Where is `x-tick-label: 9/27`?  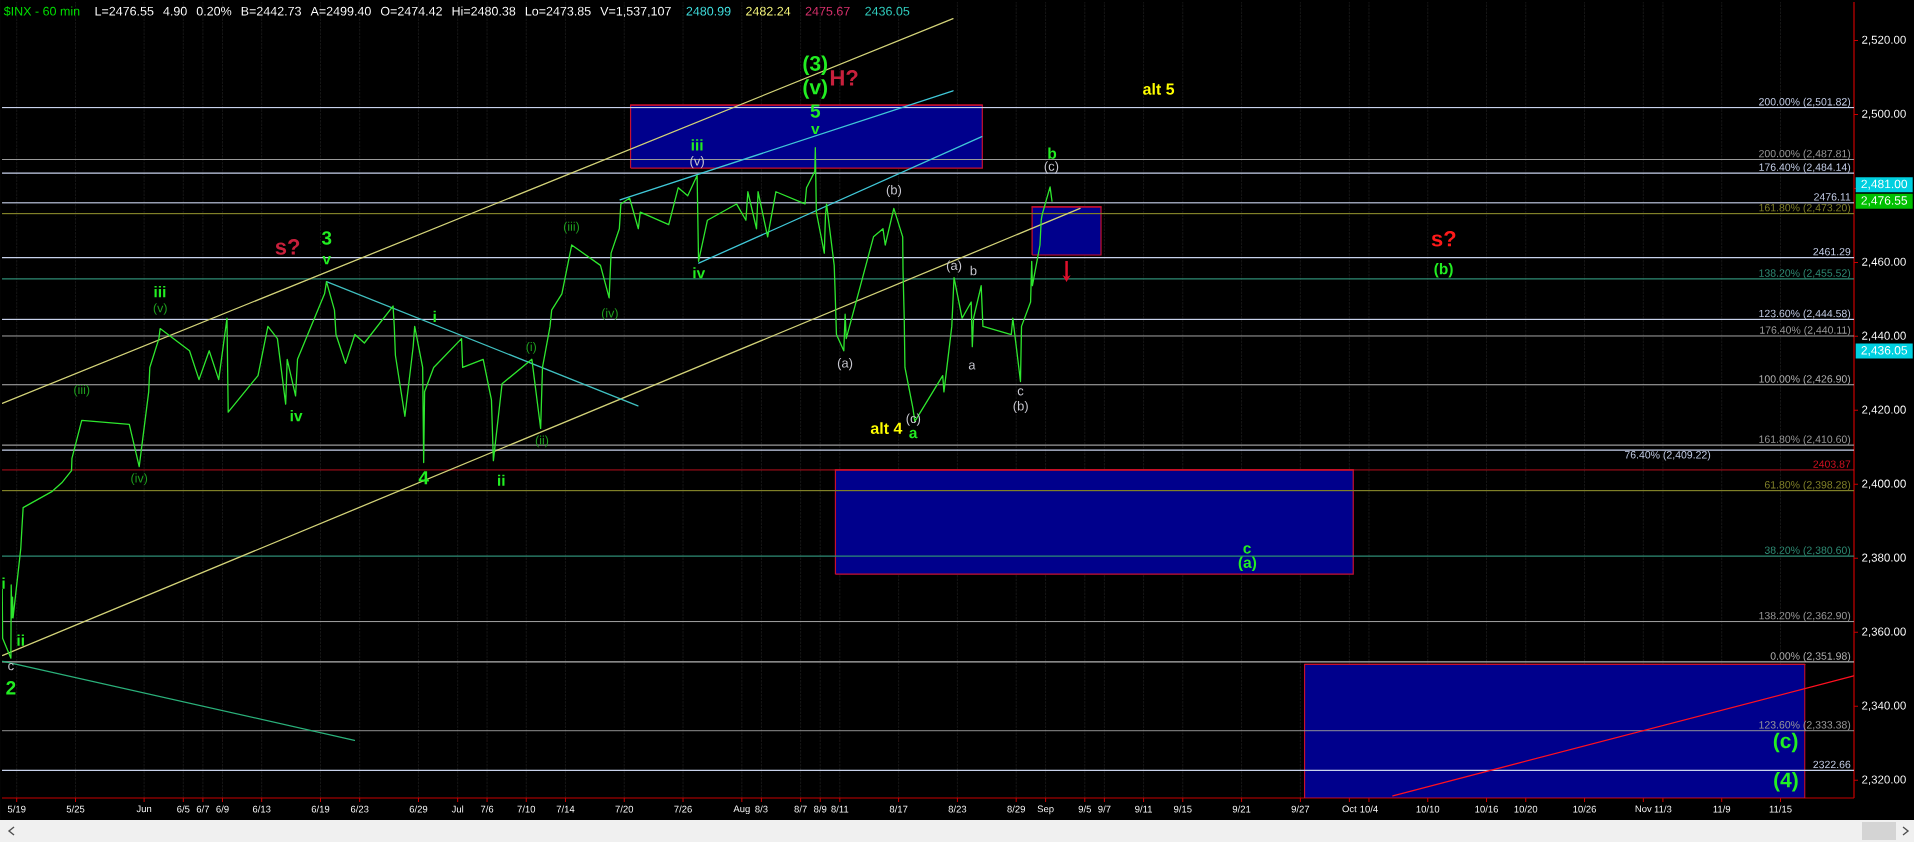 x-tick-label: 9/27 is located at coordinates (1300, 809).